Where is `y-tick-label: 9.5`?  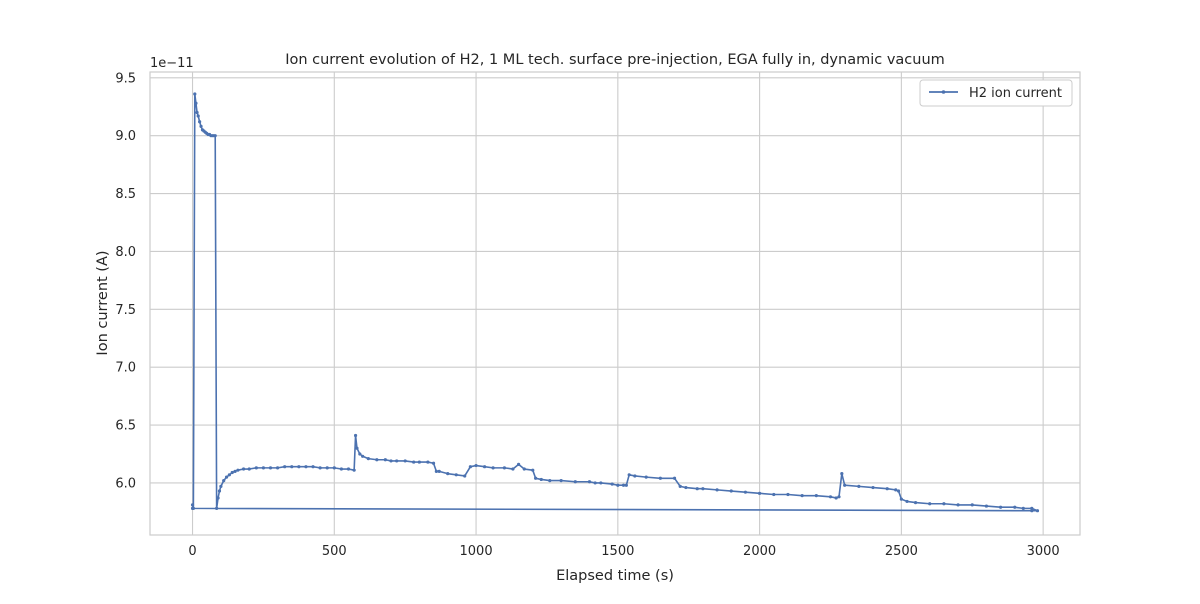 y-tick-label: 9.5 is located at coordinates (125, 78).